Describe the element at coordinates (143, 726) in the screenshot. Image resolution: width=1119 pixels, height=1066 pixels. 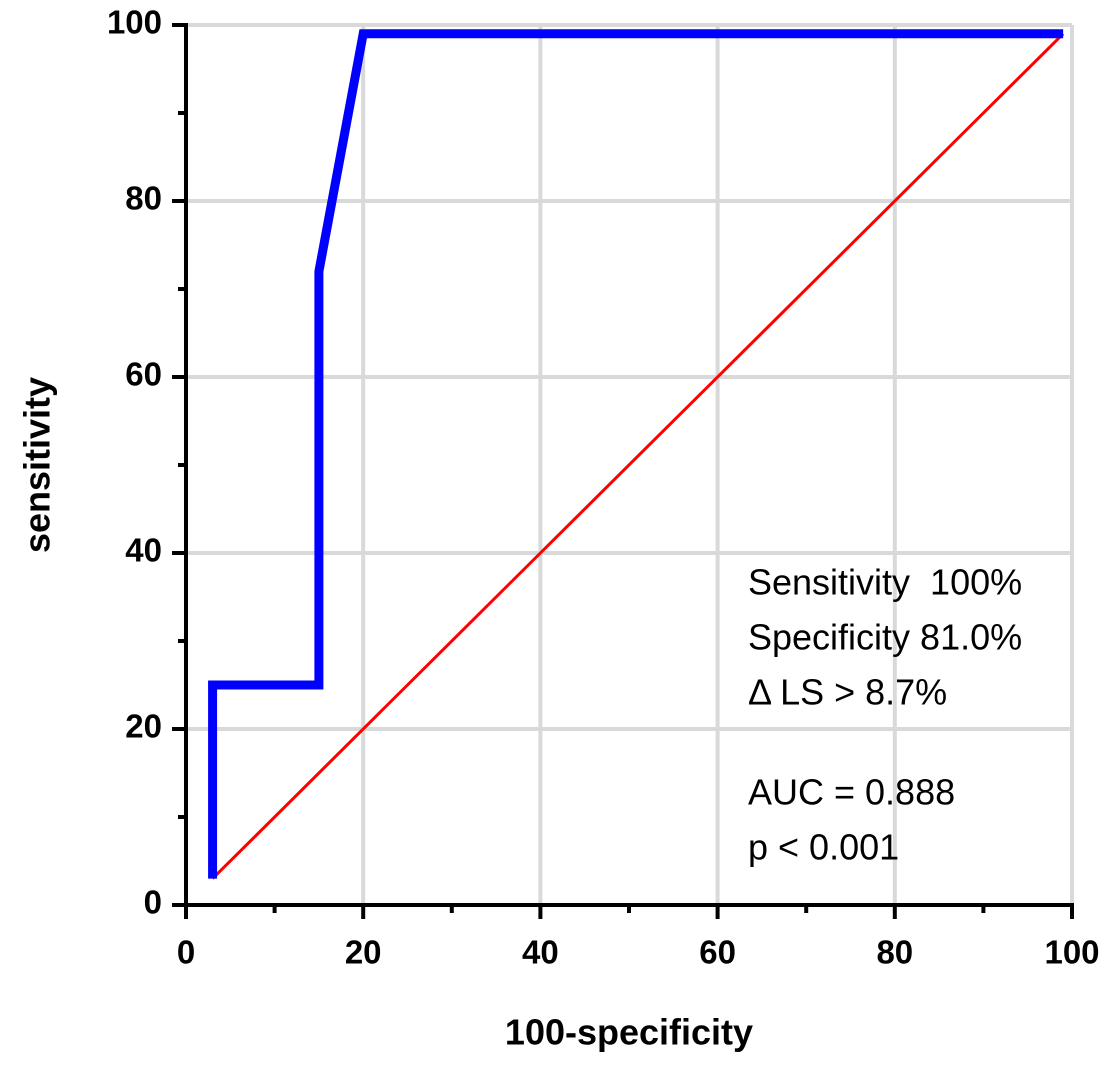
I see `y-tick-label: 20` at that location.